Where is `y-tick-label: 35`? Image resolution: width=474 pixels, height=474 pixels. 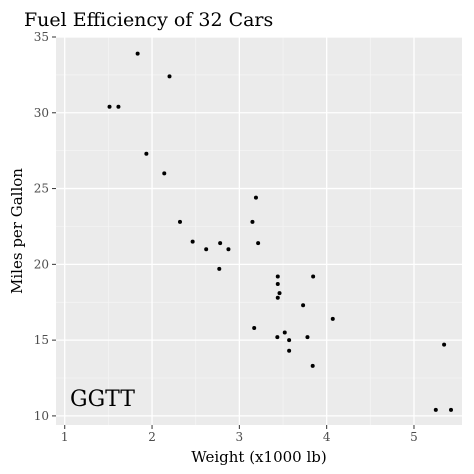 y-tick-label: 35 is located at coordinates (41, 37).